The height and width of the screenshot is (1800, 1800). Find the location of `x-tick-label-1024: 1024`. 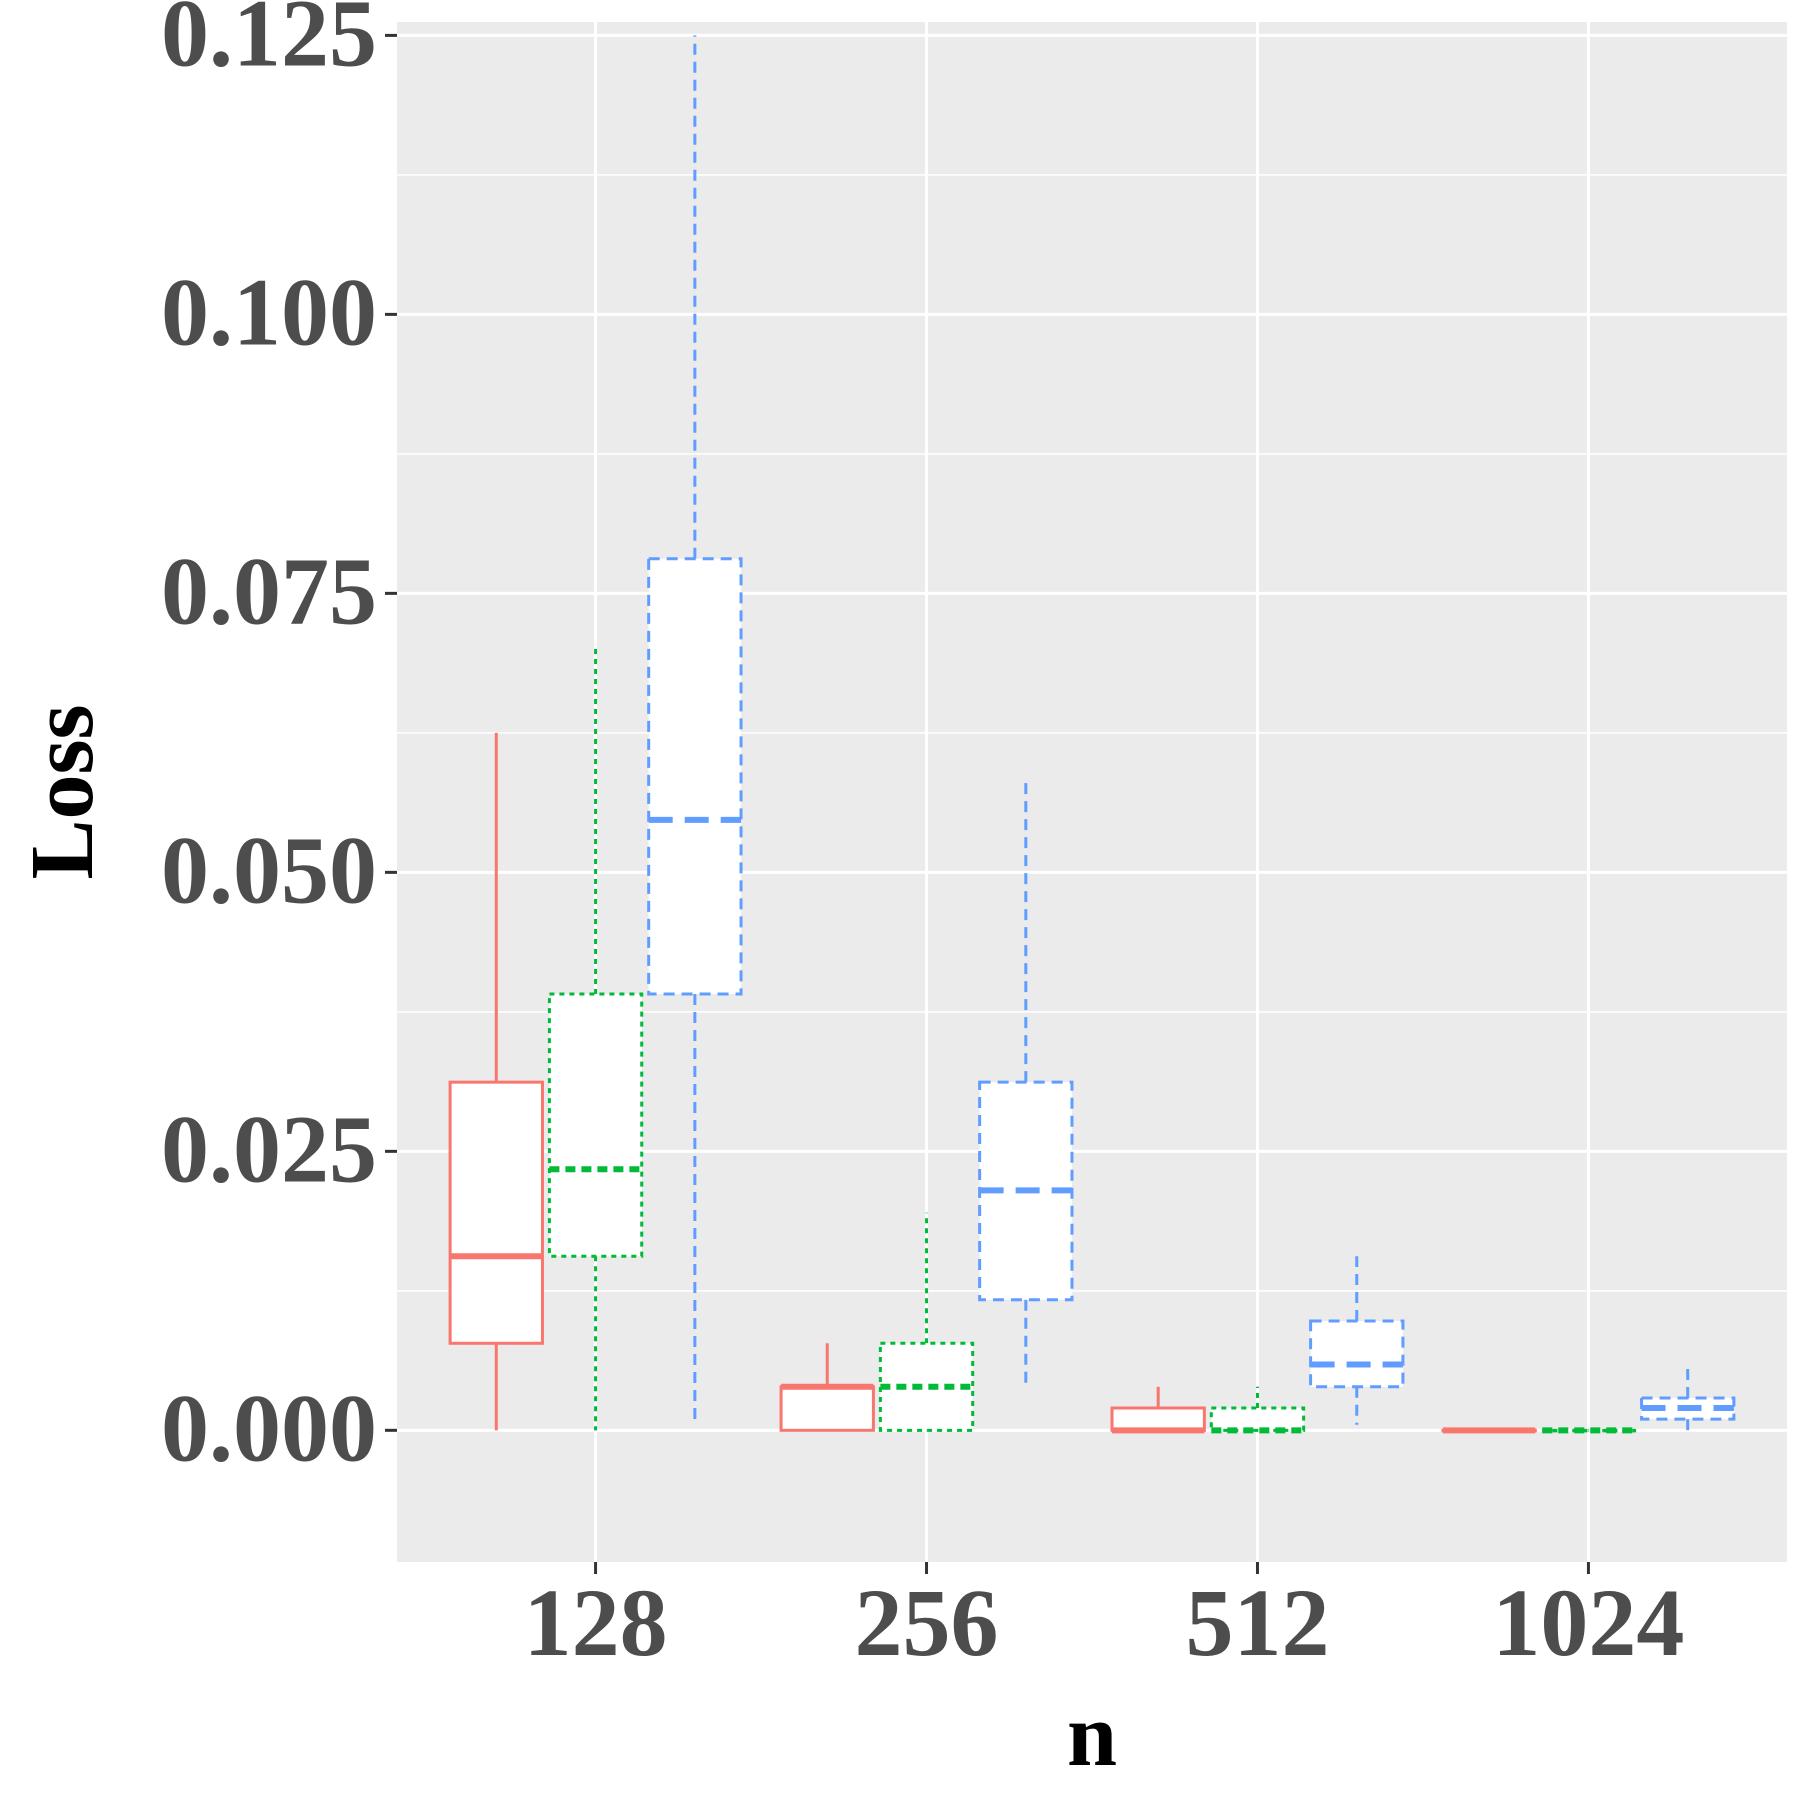

x-tick-label-1024: 1024 is located at coordinates (1588, 1622).